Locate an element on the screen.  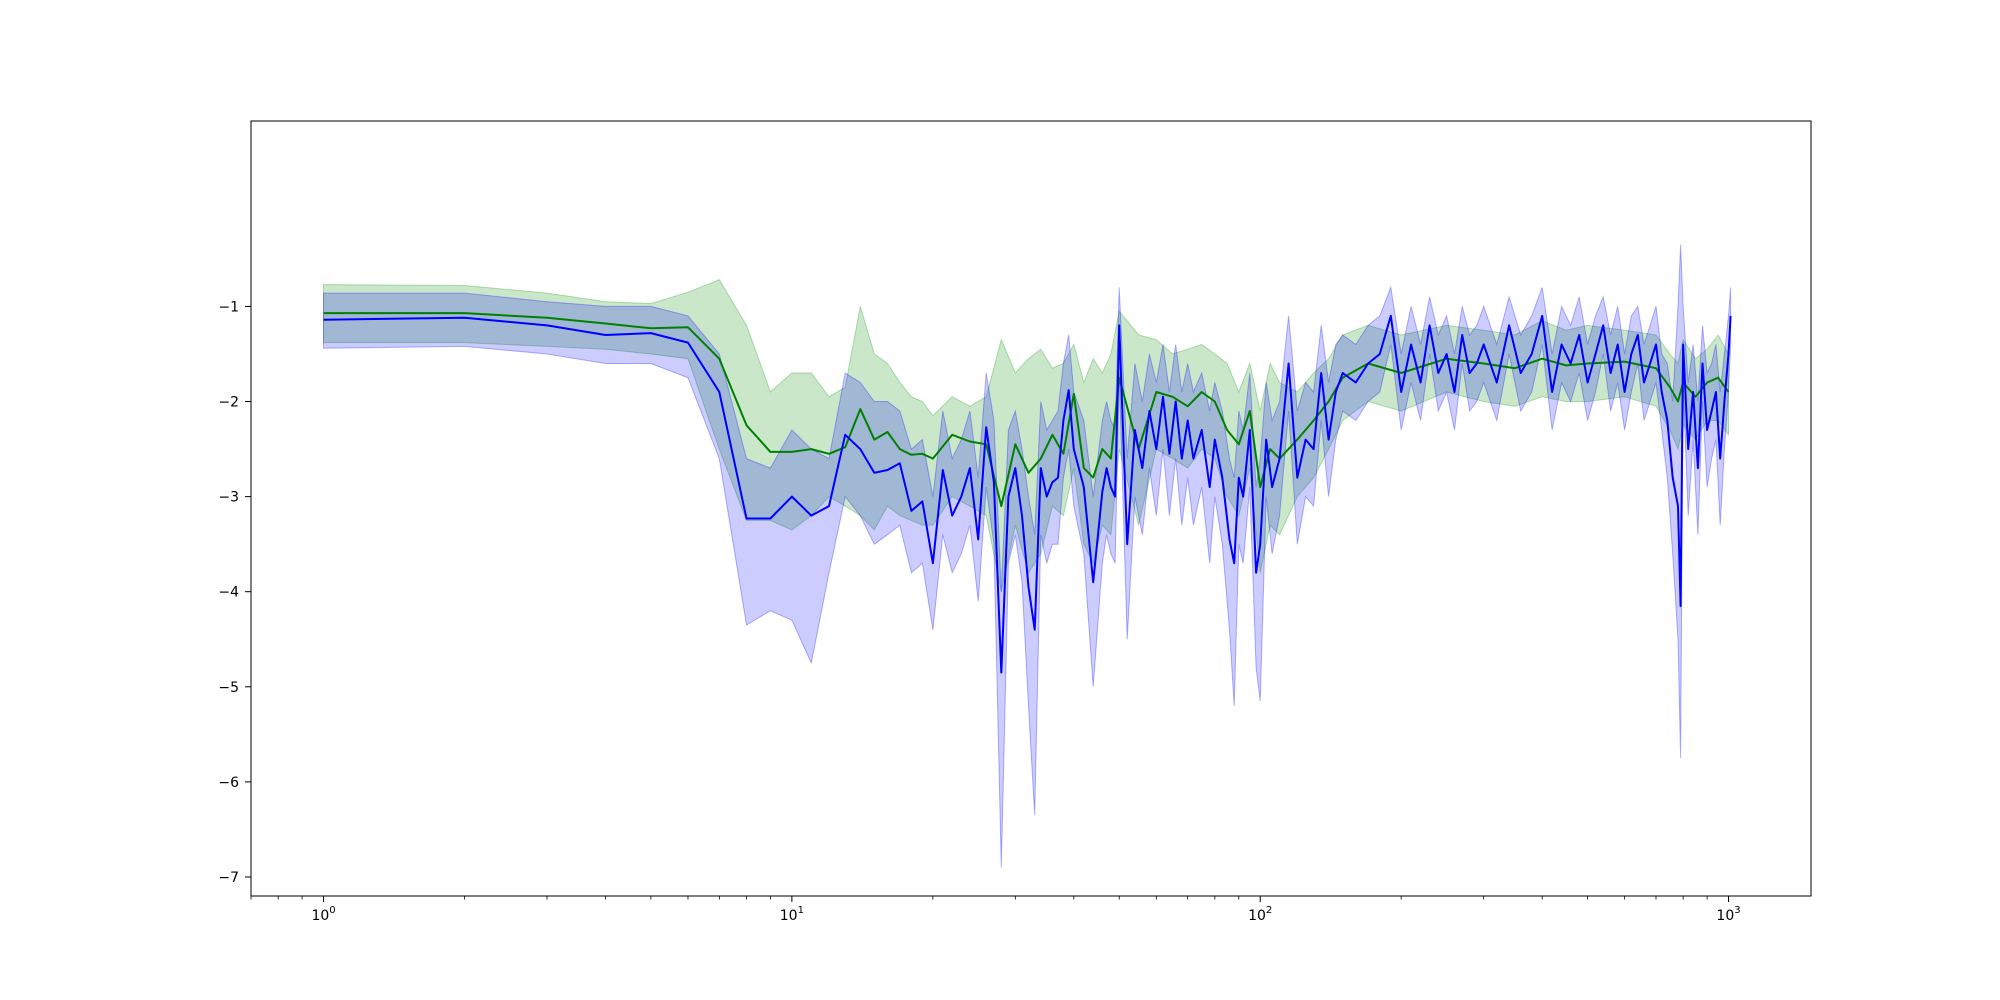
series-0-line is located at coordinates (1026, 410).